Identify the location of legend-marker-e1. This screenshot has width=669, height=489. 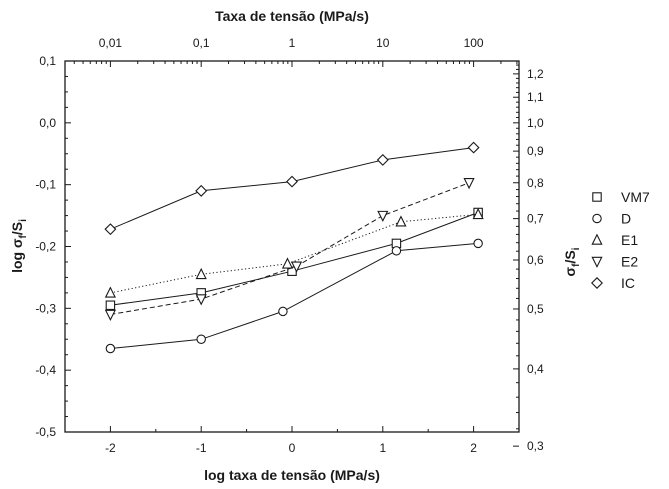
(597, 239).